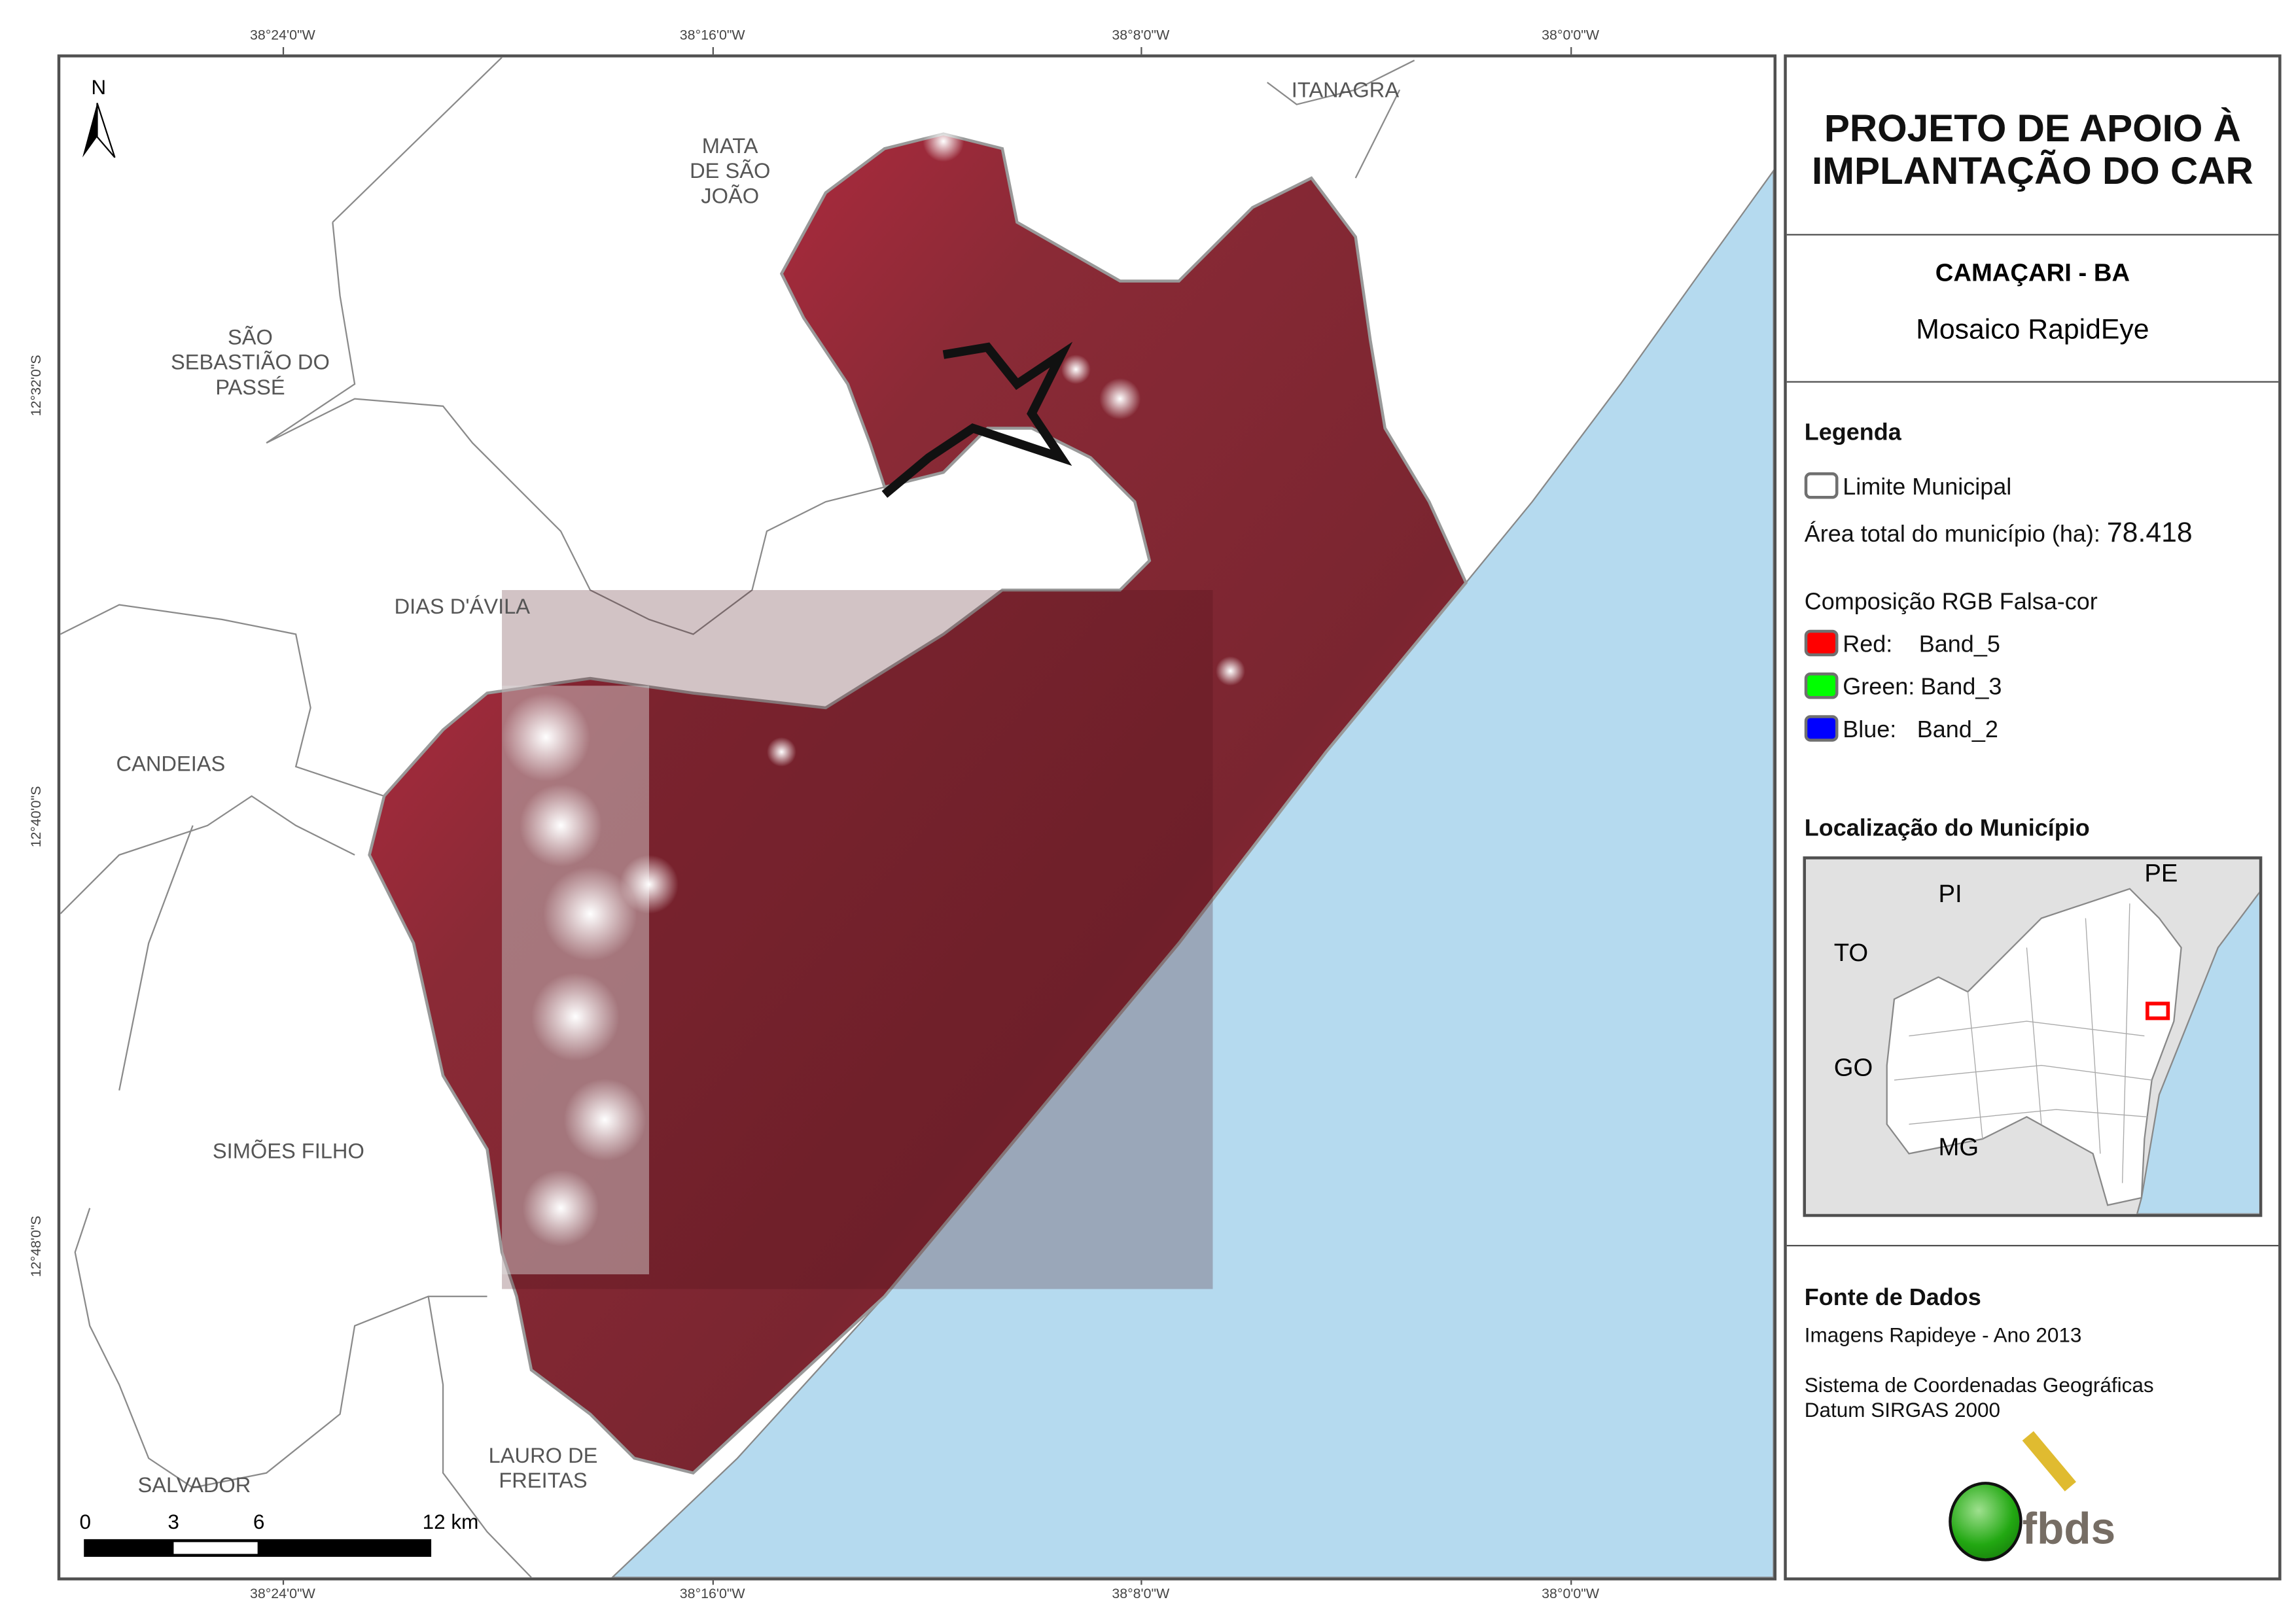  What do you see at coordinates (1853, 434) in the screenshot?
I see `legend-heading: Legenda` at bounding box center [1853, 434].